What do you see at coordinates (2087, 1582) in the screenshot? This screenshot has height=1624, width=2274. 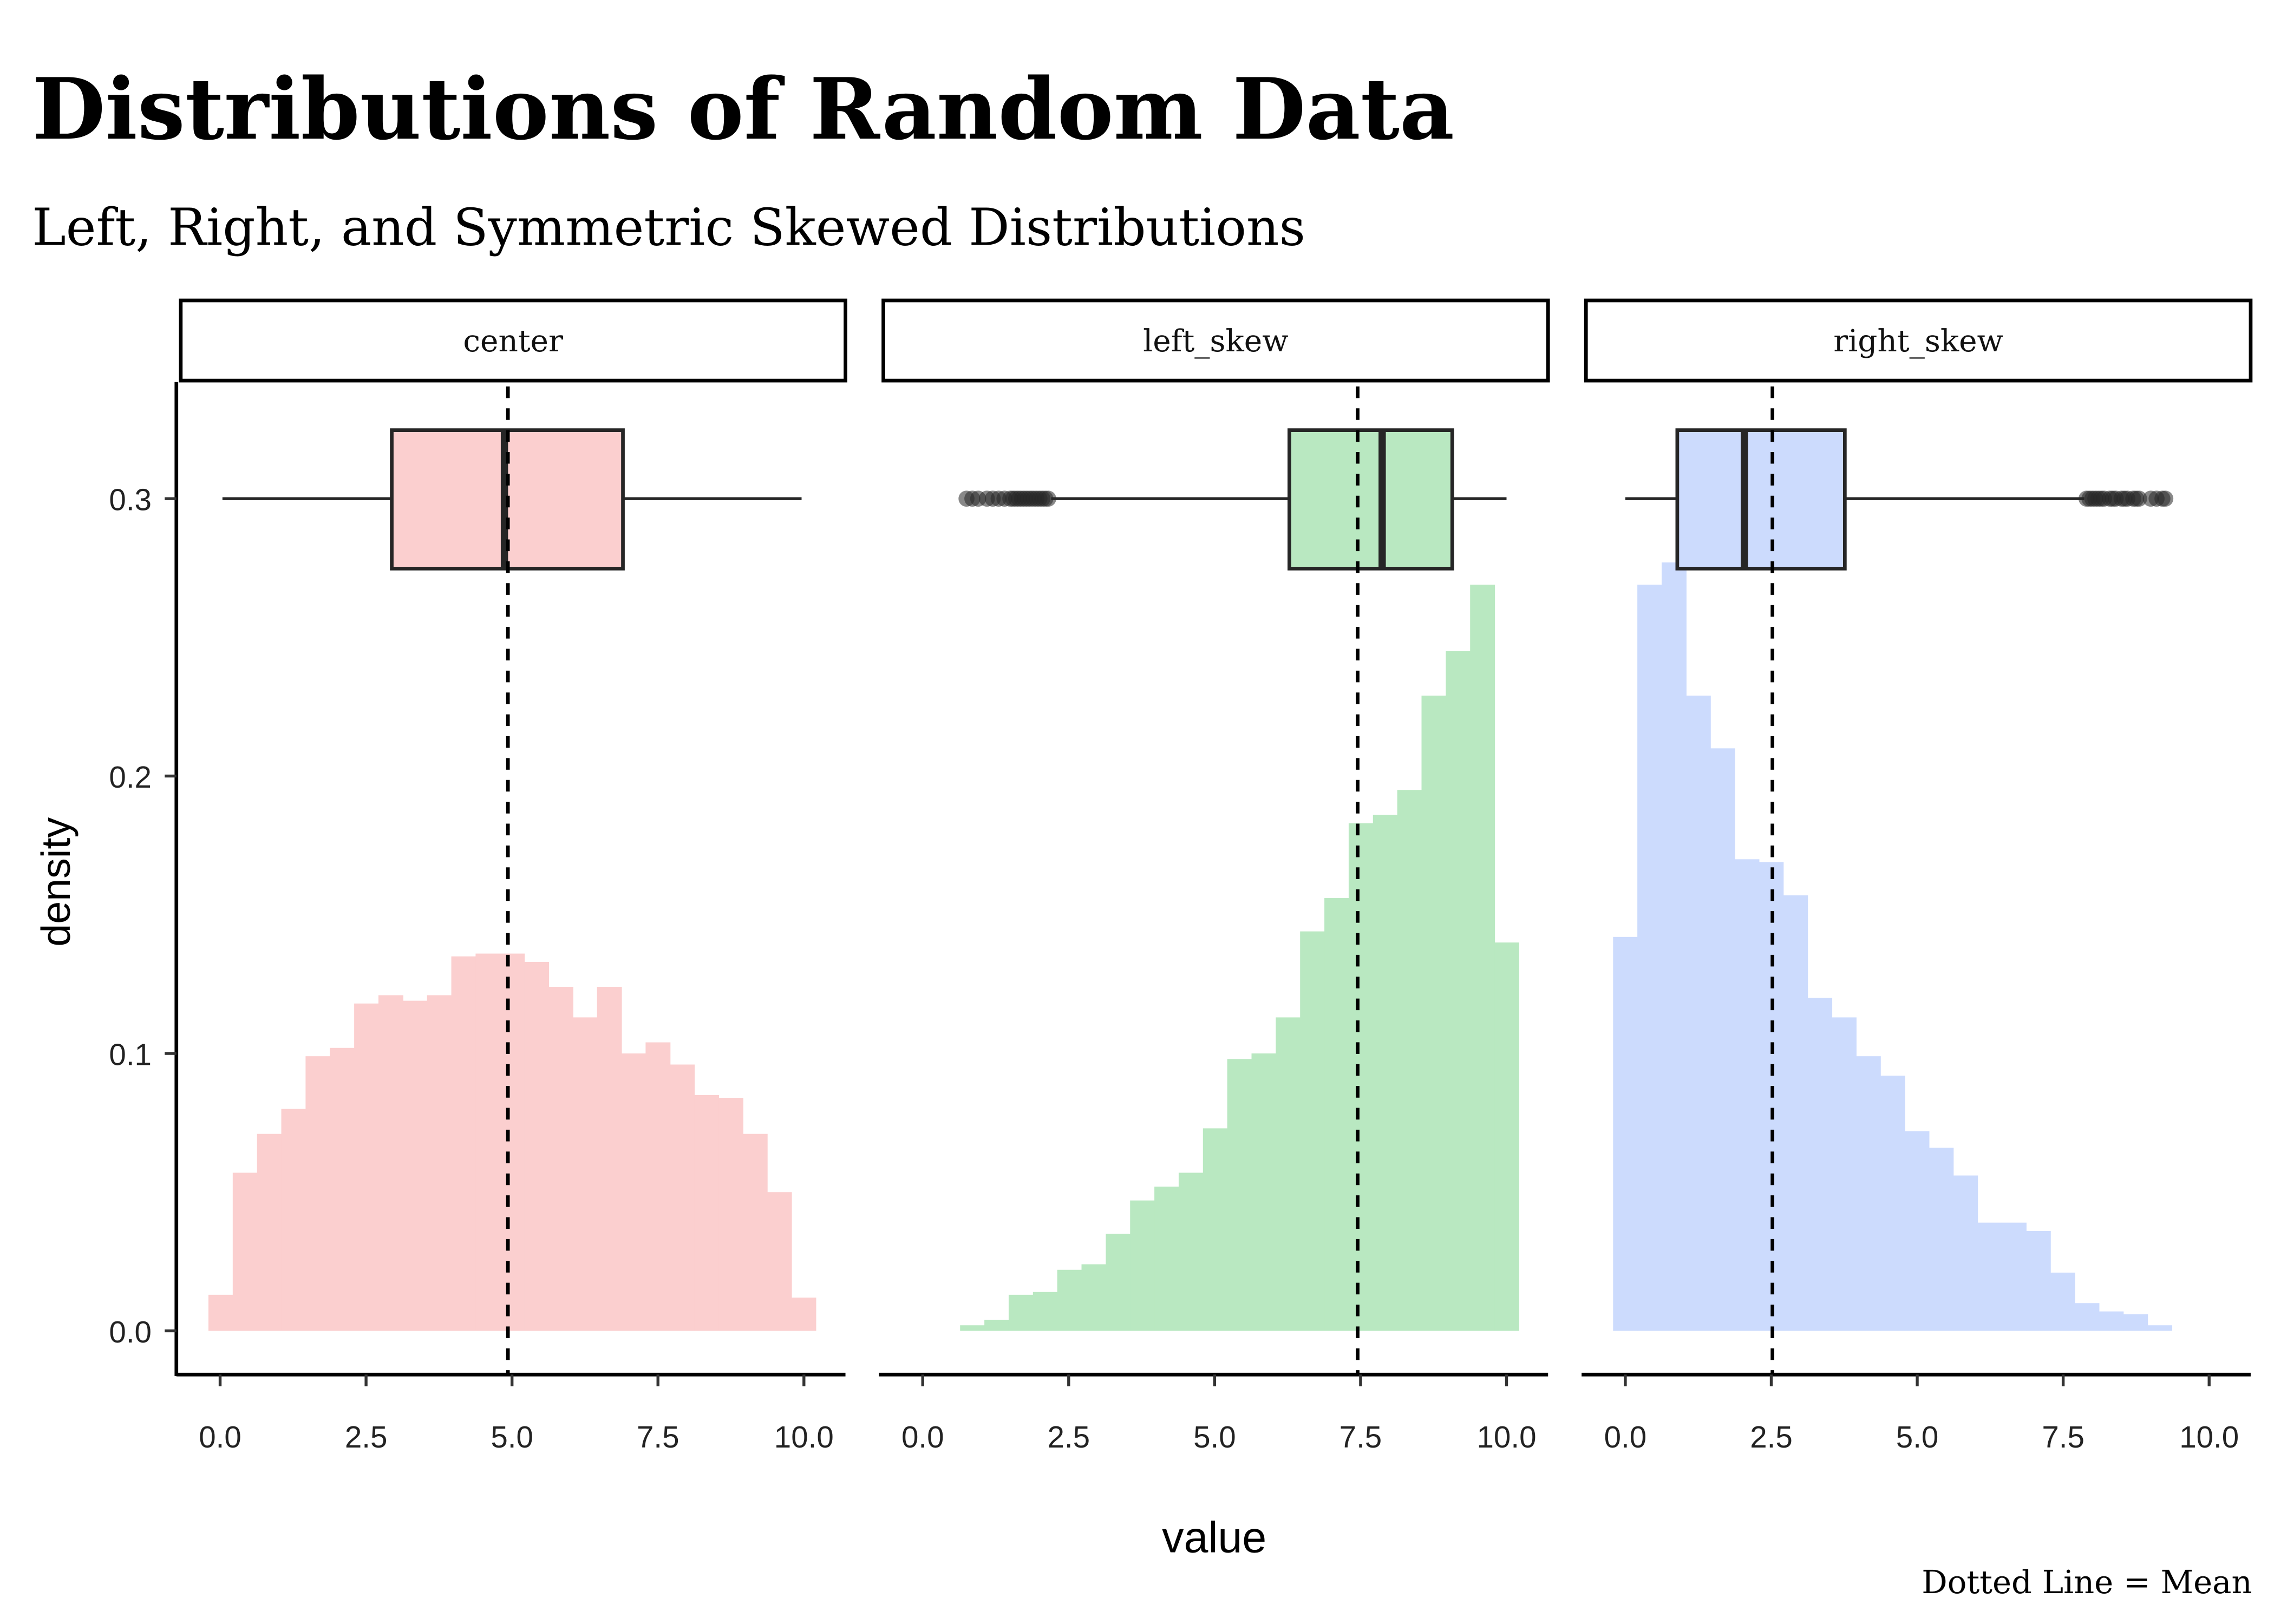 I see `caption: Dotted Line = Mean` at bounding box center [2087, 1582].